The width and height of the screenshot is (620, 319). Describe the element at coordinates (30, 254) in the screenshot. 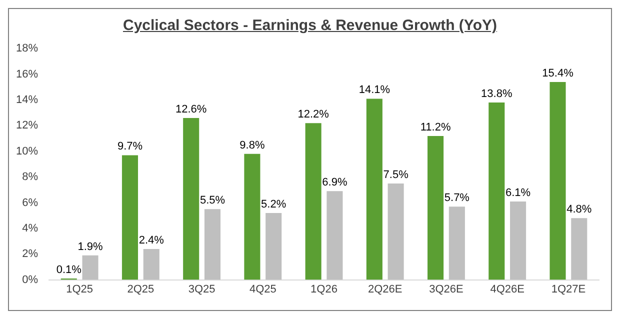

I see `y-tick-label: 2%` at that location.